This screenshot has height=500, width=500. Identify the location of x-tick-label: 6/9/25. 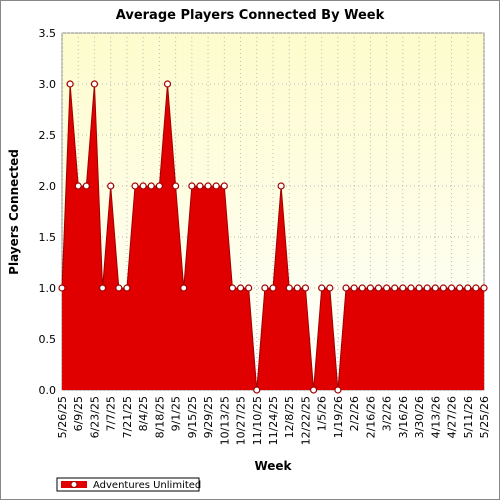
(78, 413).